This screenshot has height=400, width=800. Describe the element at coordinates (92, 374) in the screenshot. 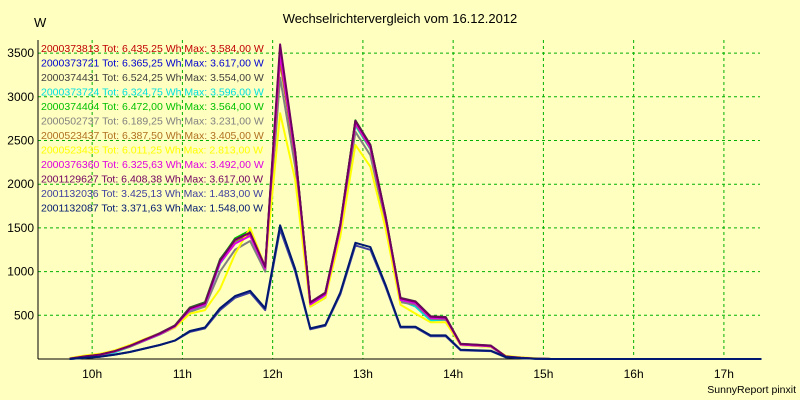

I see `x-tick-label: 10h` at that location.